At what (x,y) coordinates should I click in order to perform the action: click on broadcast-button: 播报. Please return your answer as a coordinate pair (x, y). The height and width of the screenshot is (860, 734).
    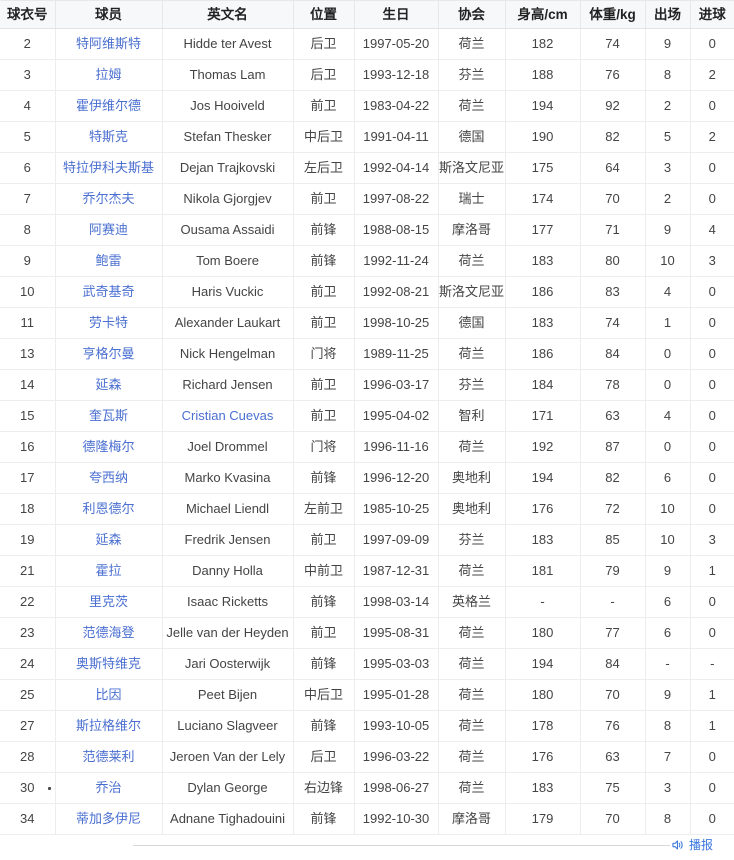
    Looking at the image, I should click on (692, 845).